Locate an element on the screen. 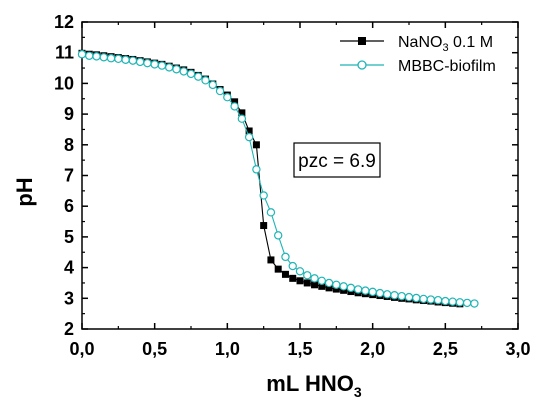 The height and width of the screenshot is (398, 536). x-tick-label: 0,5 is located at coordinates (154, 349).